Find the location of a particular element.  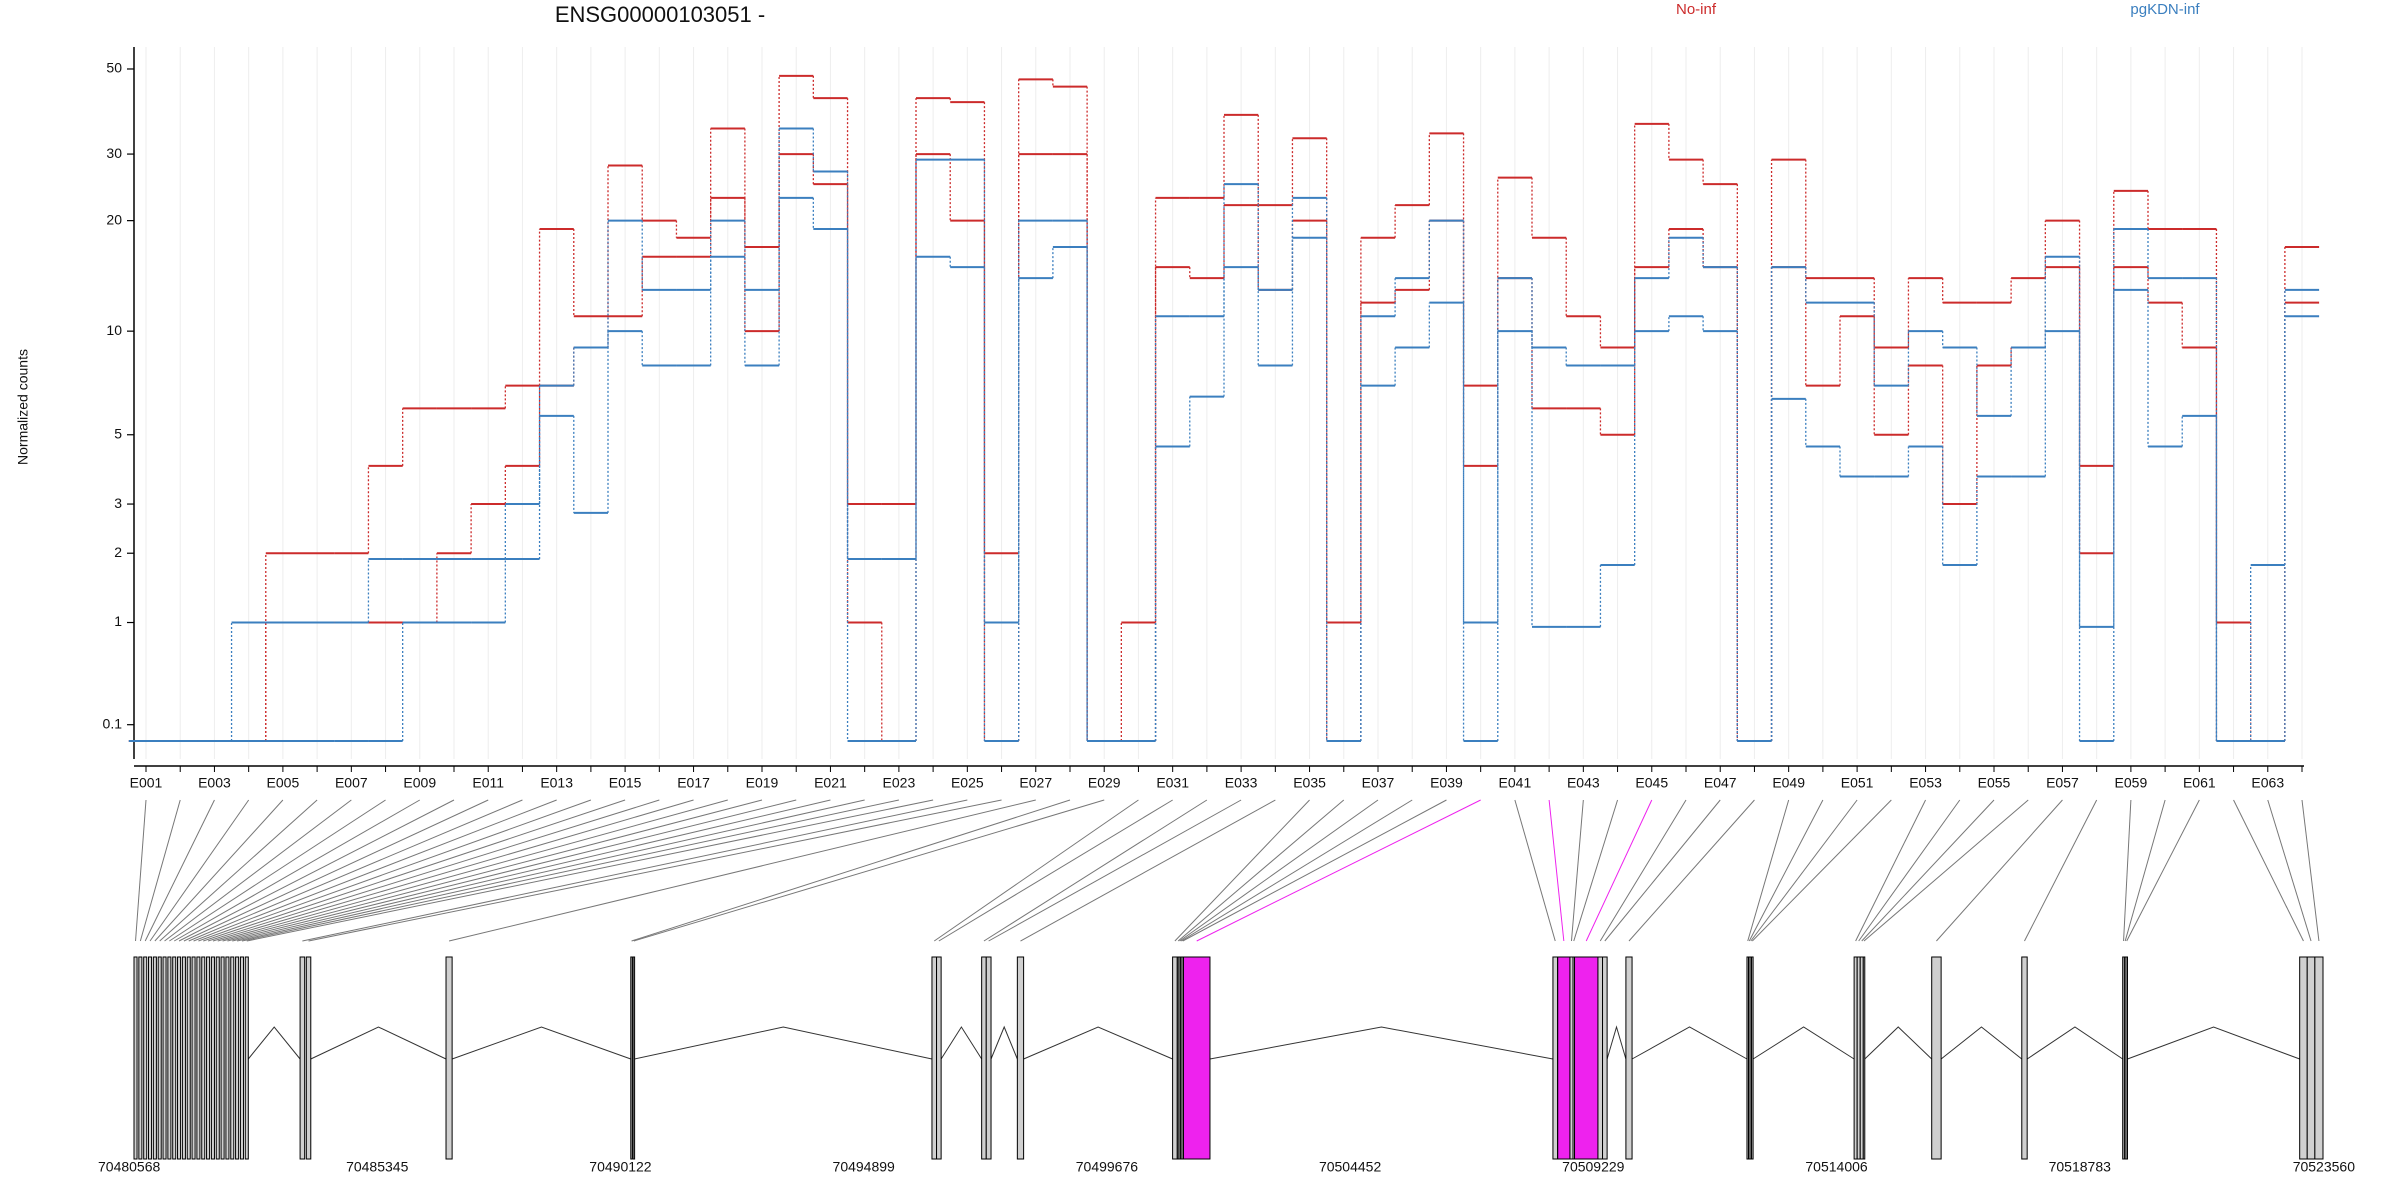

x-tick-label: E021 is located at coordinates (830, 783).